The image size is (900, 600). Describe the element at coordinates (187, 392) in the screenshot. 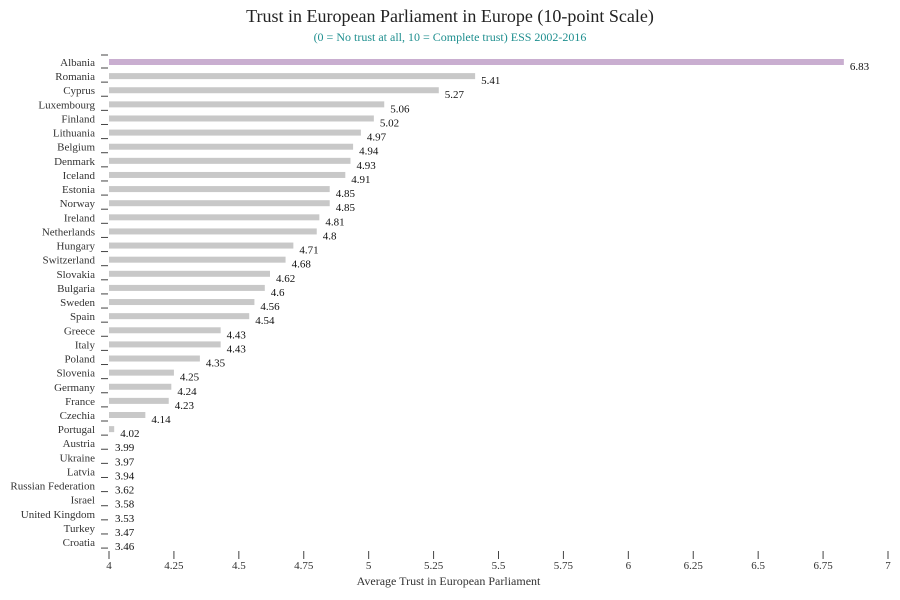

I see `data-label: 4.24` at that location.